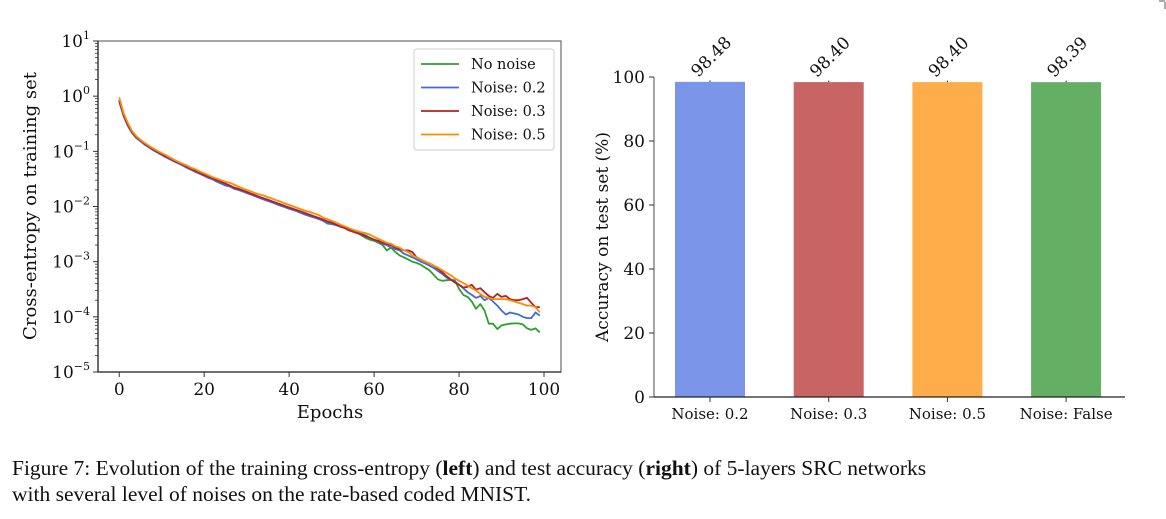 The width and height of the screenshot is (1166, 519). What do you see at coordinates (808, 468) in the screenshot?
I see `caption-suffix: ) of 5-layers SRC networks` at bounding box center [808, 468].